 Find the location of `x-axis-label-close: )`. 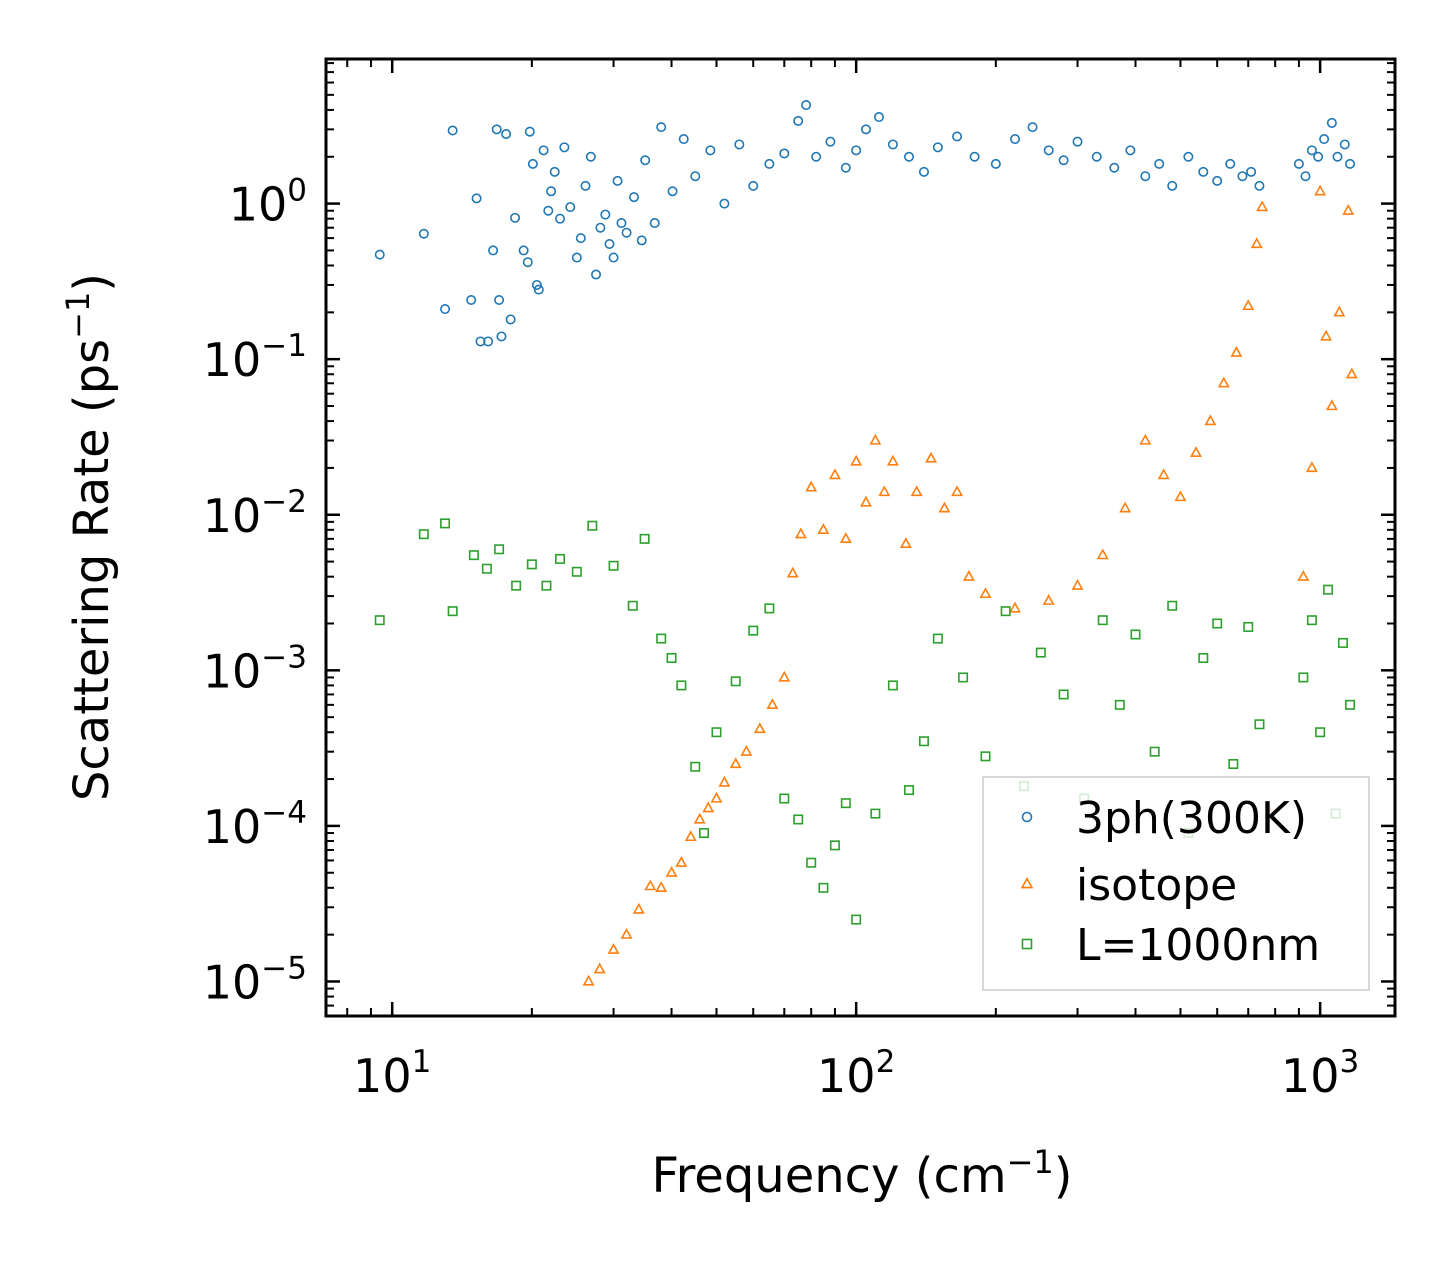

x-axis-label-close: ) is located at coordinates (1063, 1176).